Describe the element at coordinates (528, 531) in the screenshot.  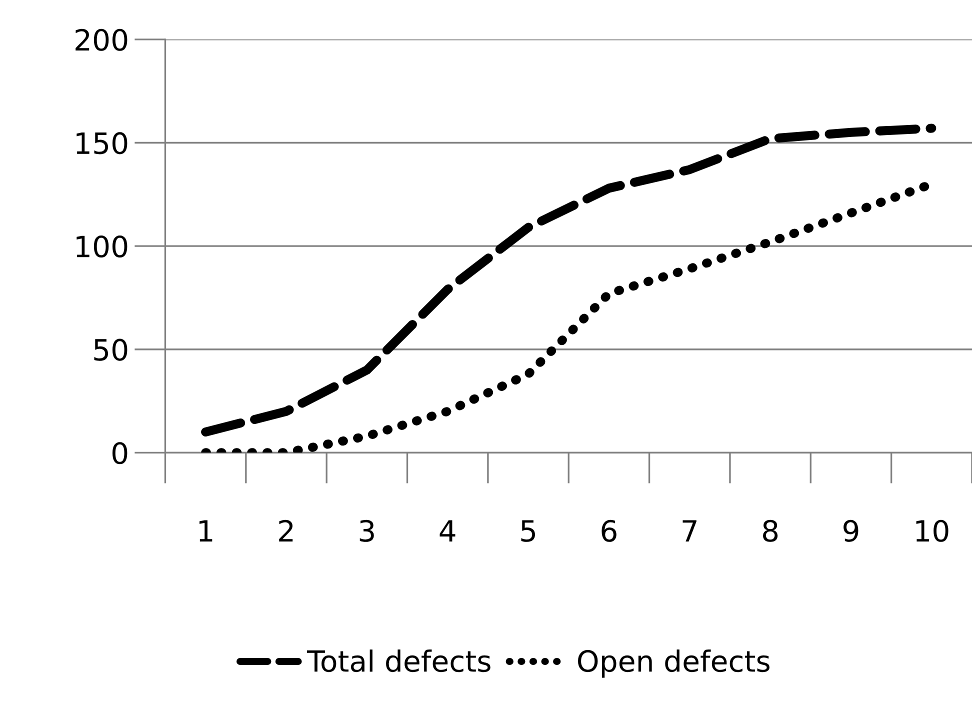
I see `x-tick-label: 5` at that location.